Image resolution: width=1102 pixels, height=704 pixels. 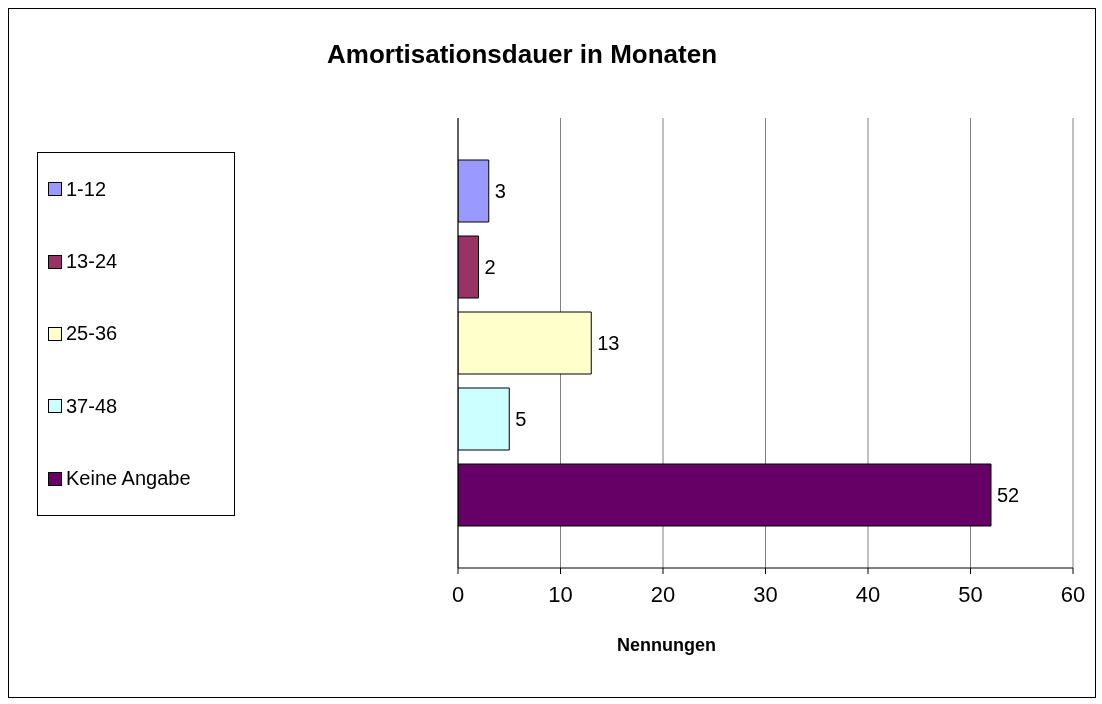 What do you see at coordinates (1073, 594) in the screenshot?
I see `x-tick-label: 60` at bounding box center [1073, 594].